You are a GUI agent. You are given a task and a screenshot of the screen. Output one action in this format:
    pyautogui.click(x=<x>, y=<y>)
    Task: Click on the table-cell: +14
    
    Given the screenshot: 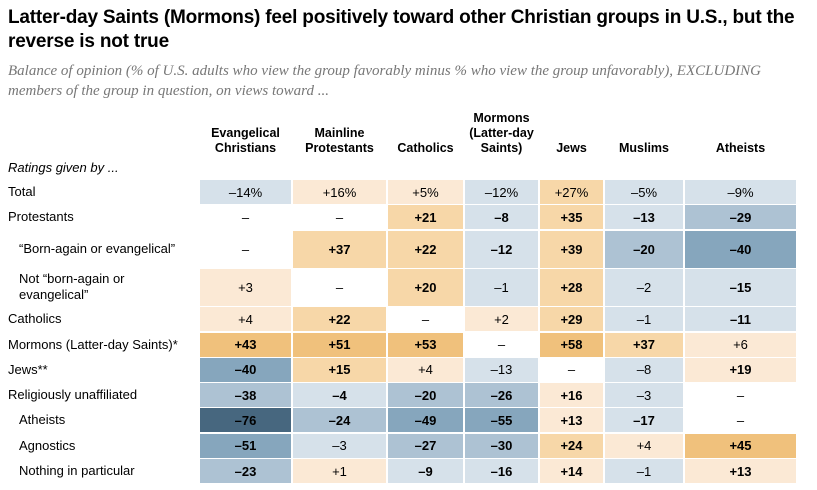 What is the action you would take?
    pyautogui.click(x=571, y=471)
    